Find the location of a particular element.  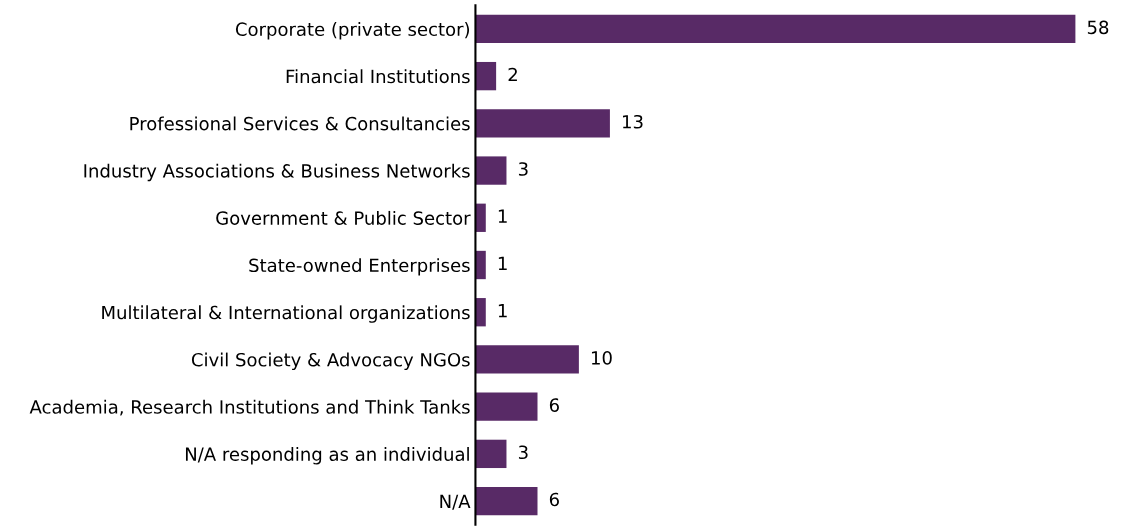

y-tick-label: N/A is located at coordinates (455, 502).